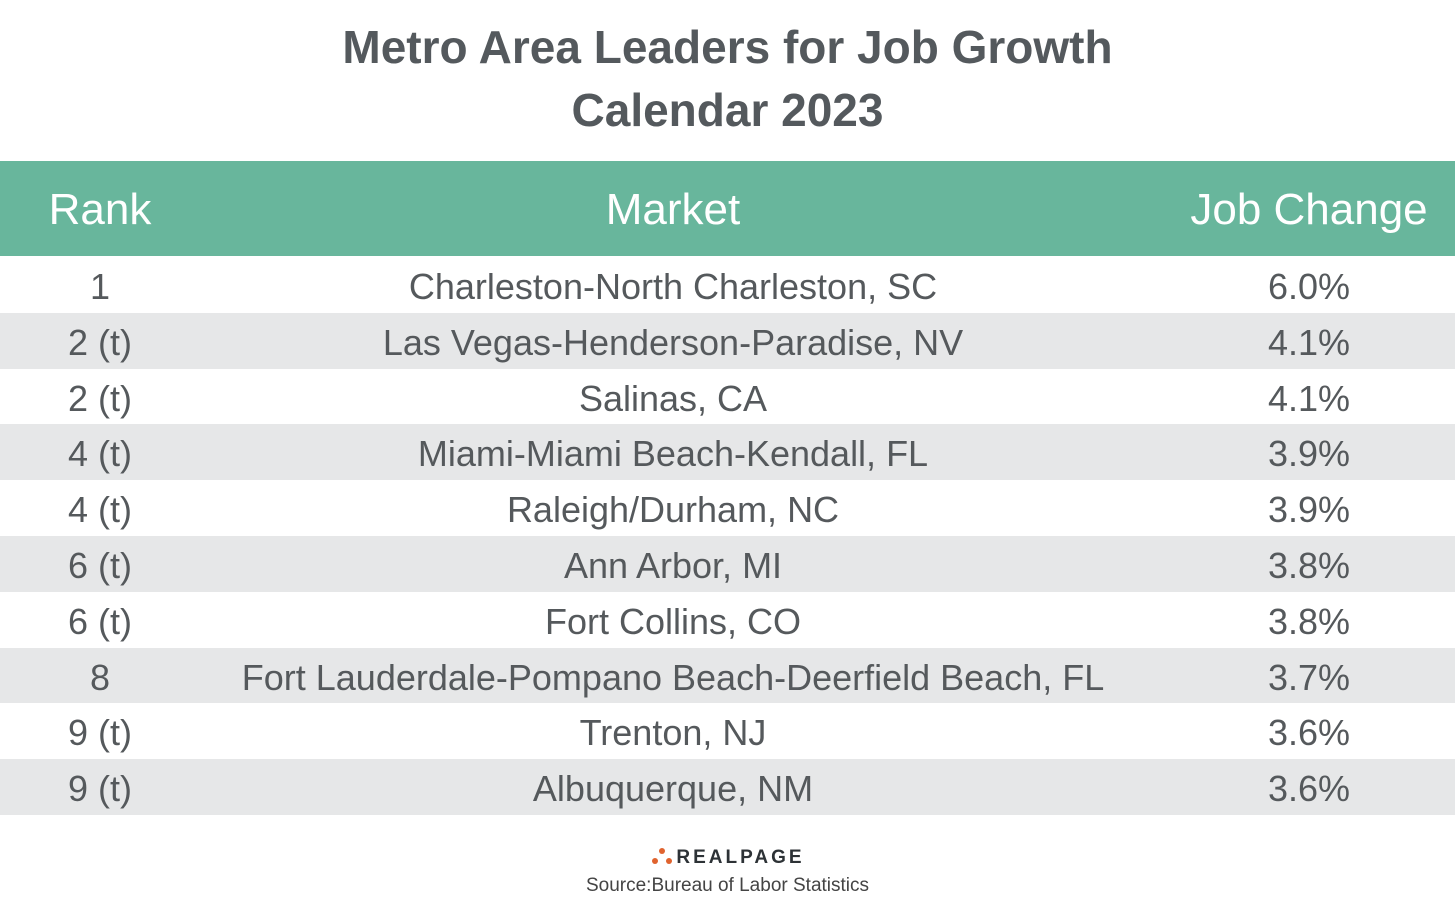 The image size is (1455, 903). What do you see at coordinates (100, 677) in the screenshot?
I see `table-cell: 8` at bounding box center [100, 677].